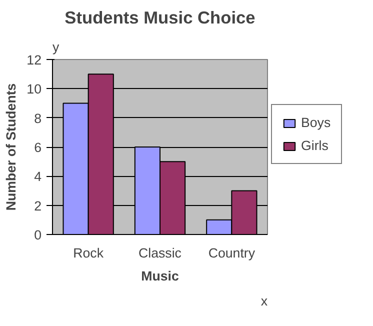 Image resolution: width=373 pixels, height=326 pixels. I want to click on x-tick-label: Rock, so click(88, 253).